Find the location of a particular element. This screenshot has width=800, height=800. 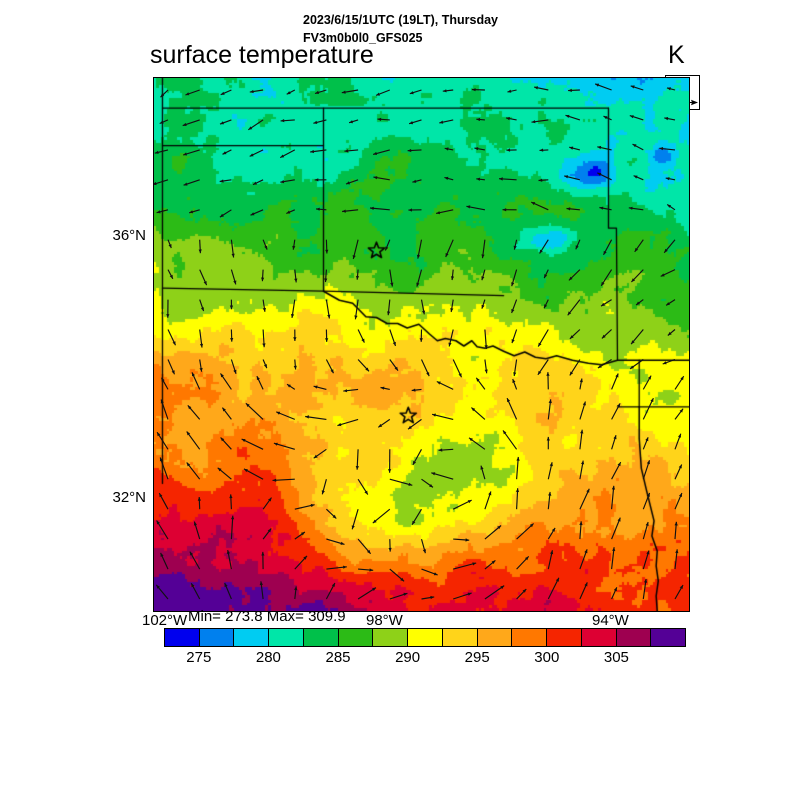

colorbar-tick-label: 290 is located at coordinates (408, 657).